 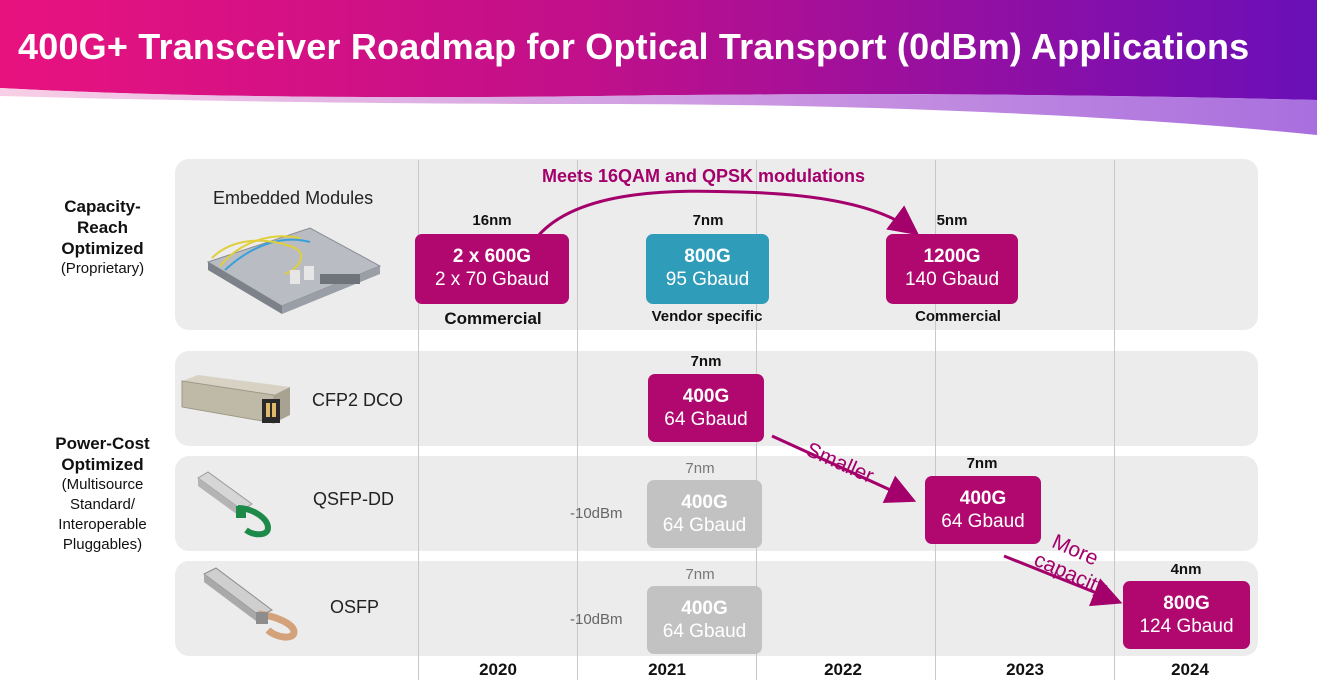 I want to click on status-label: Vendor specific, so click(x=707, y=316).